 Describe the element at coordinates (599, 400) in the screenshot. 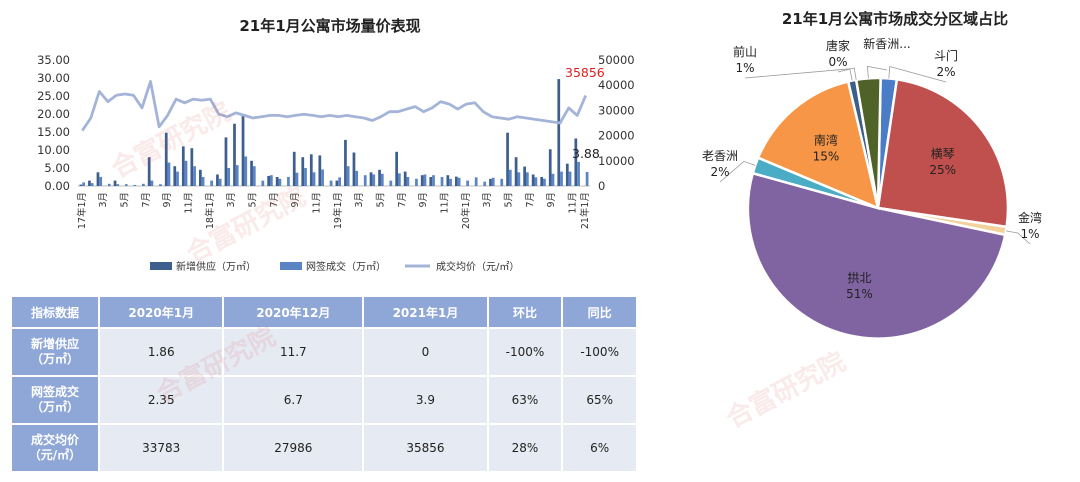

I see `table-cell: 65%` at that location.